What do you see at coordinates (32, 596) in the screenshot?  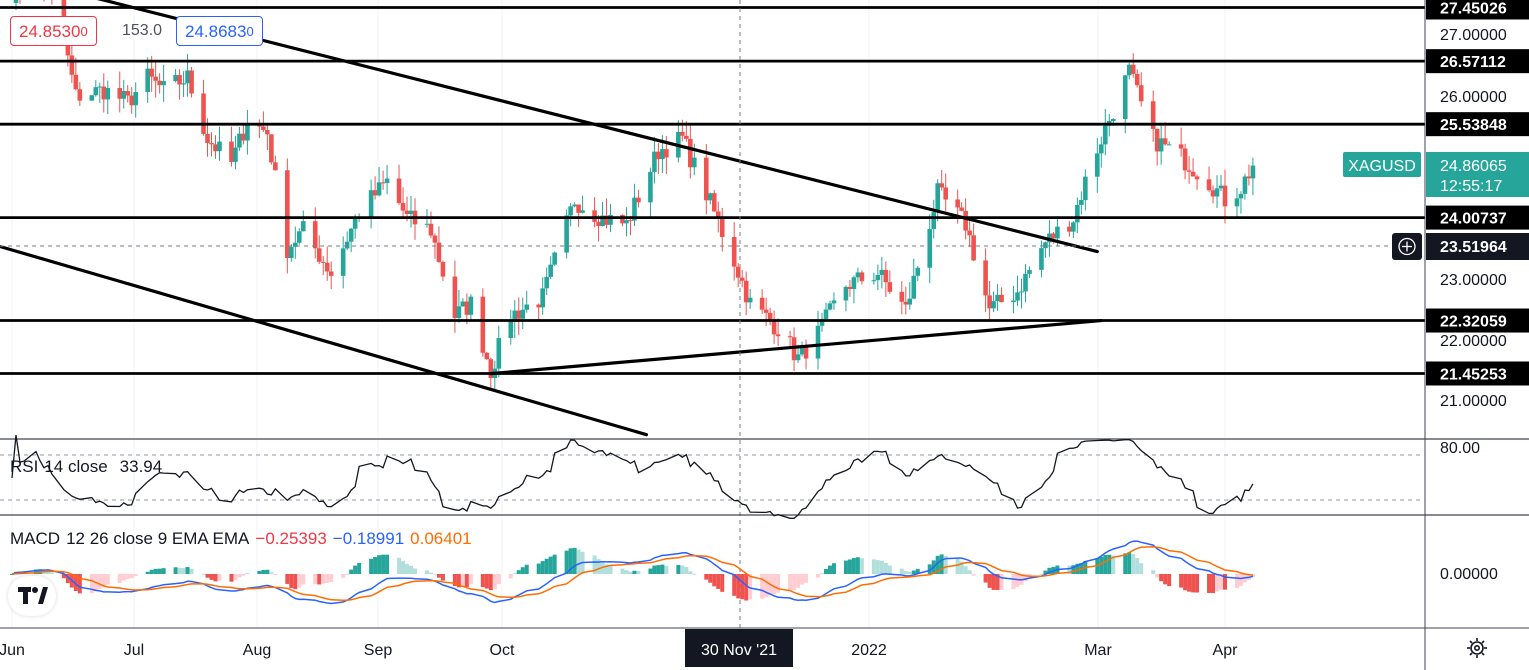 I see `tradingview-logo` at bounding box center [32, 596].